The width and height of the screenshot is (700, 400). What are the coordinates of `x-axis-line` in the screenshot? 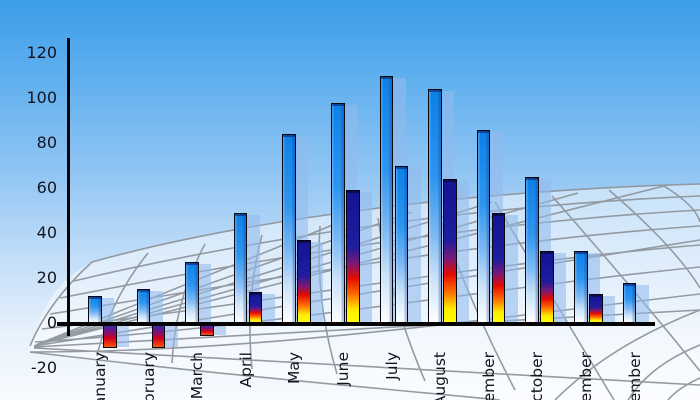 It's located at (356, 324).